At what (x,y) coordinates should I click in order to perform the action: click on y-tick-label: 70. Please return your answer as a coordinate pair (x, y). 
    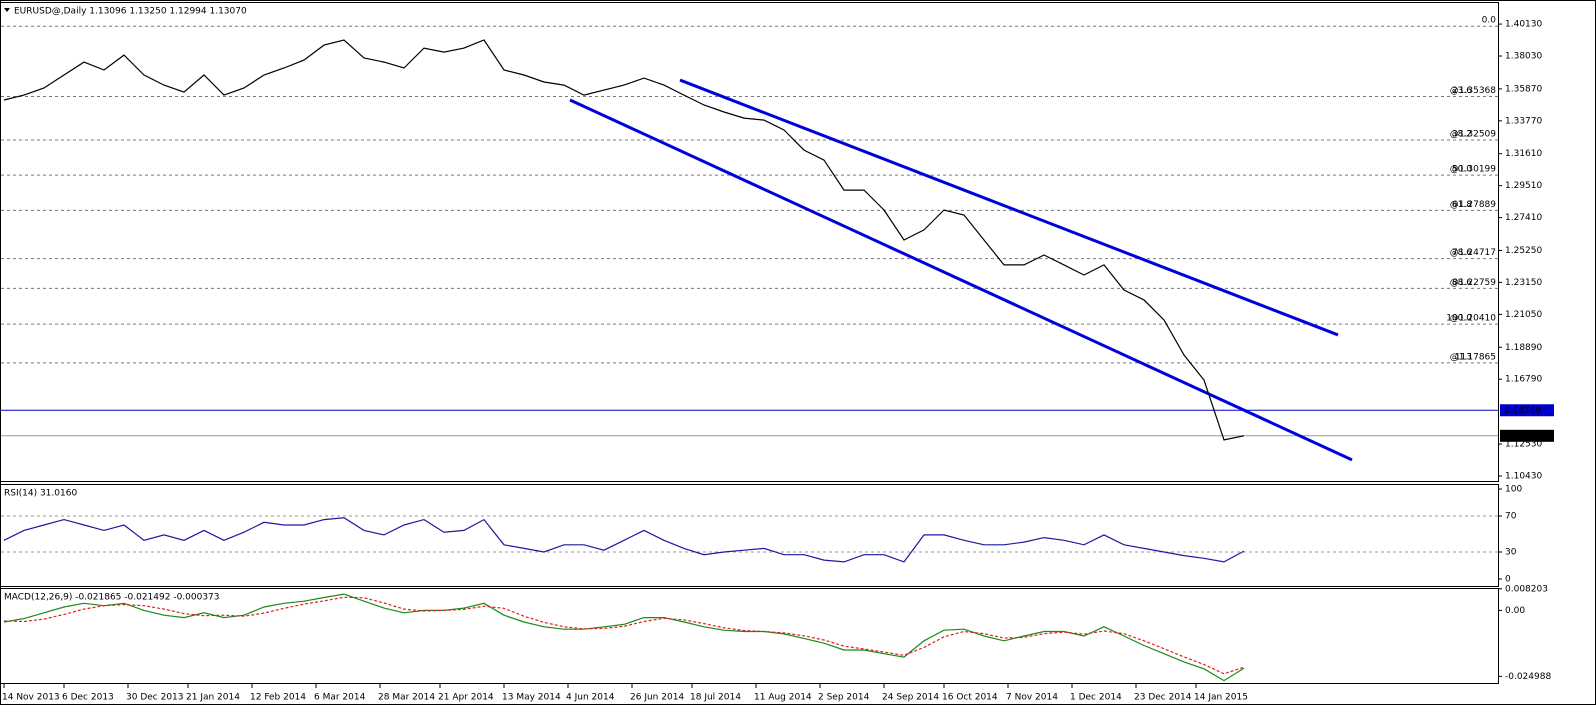
    Looking at the image, I should click on (1511, 517).